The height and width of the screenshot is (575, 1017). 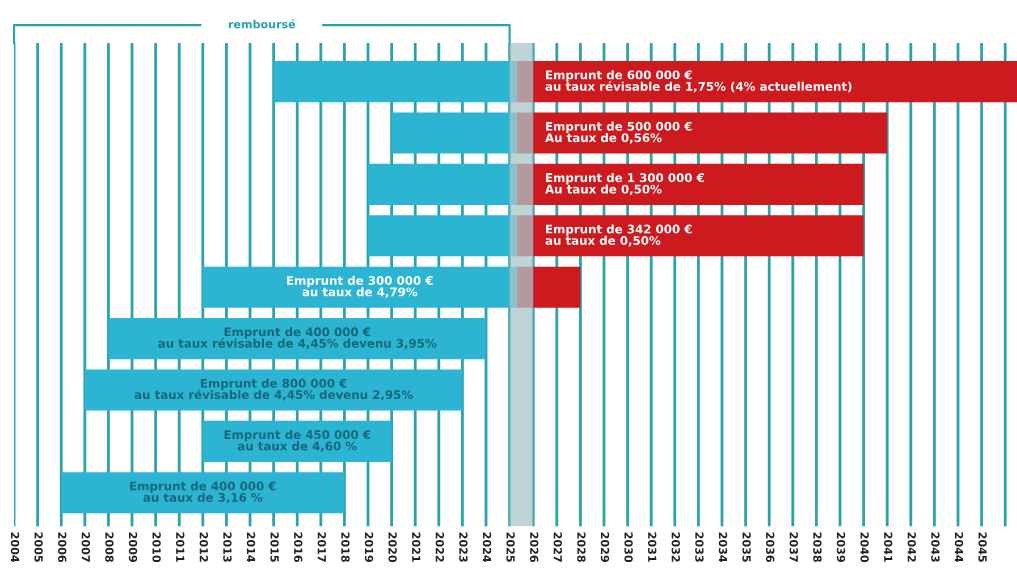 I want to click on x-tick-label: 2035, so click(x=746, y=547).